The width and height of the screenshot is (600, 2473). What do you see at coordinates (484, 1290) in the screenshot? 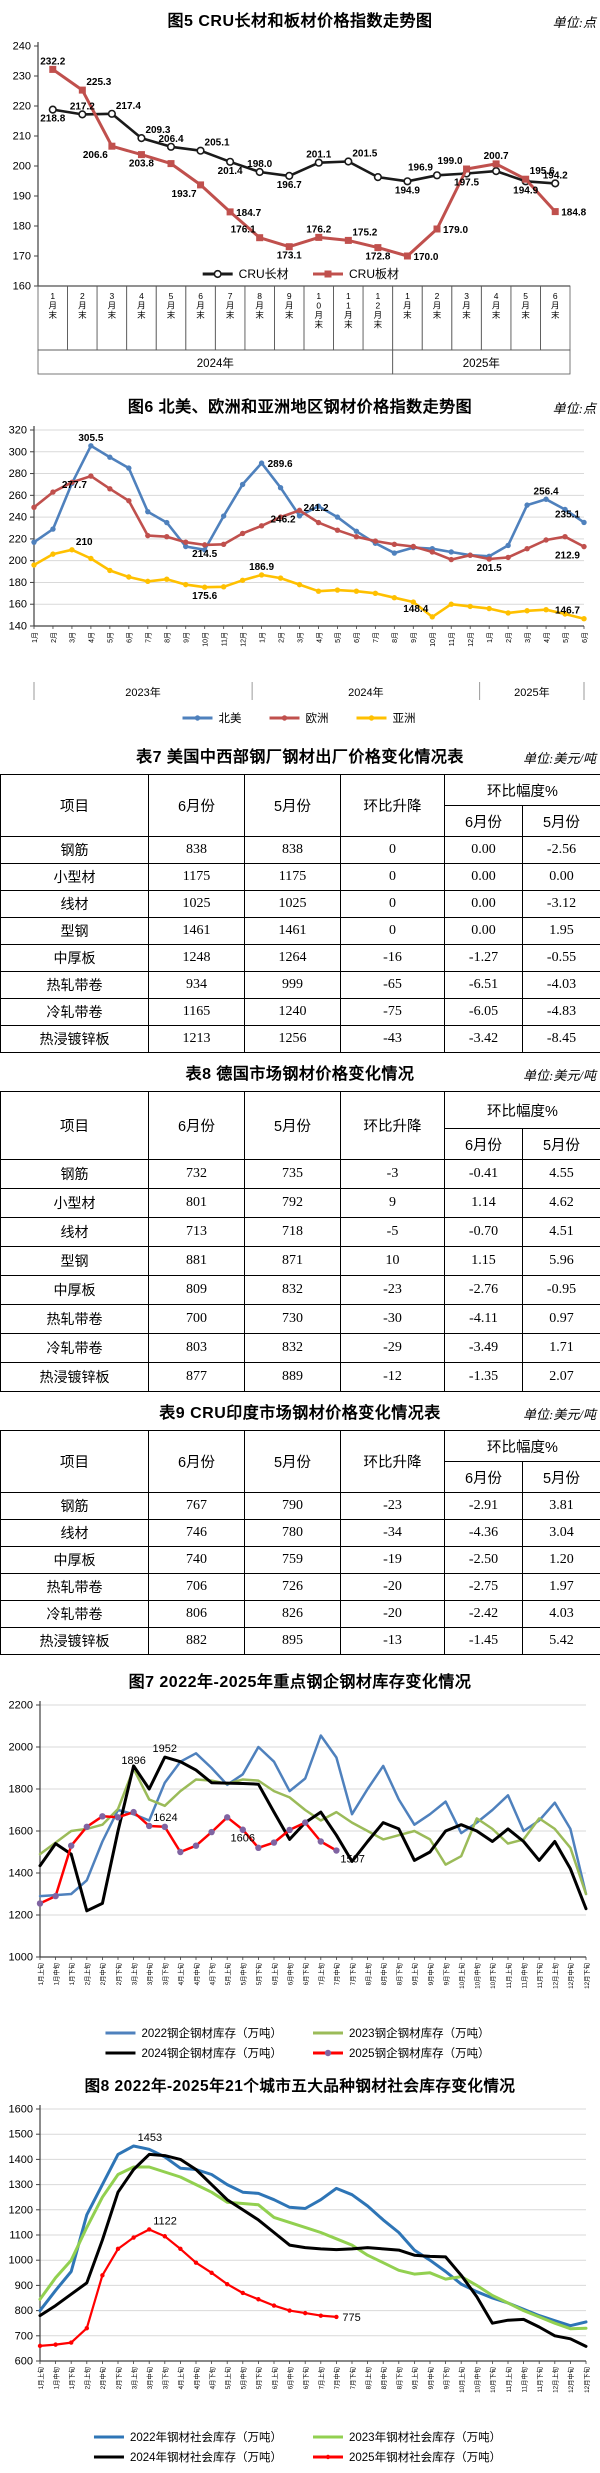
I see `value-cell: -2.76` at bounding box center [484, 1290].